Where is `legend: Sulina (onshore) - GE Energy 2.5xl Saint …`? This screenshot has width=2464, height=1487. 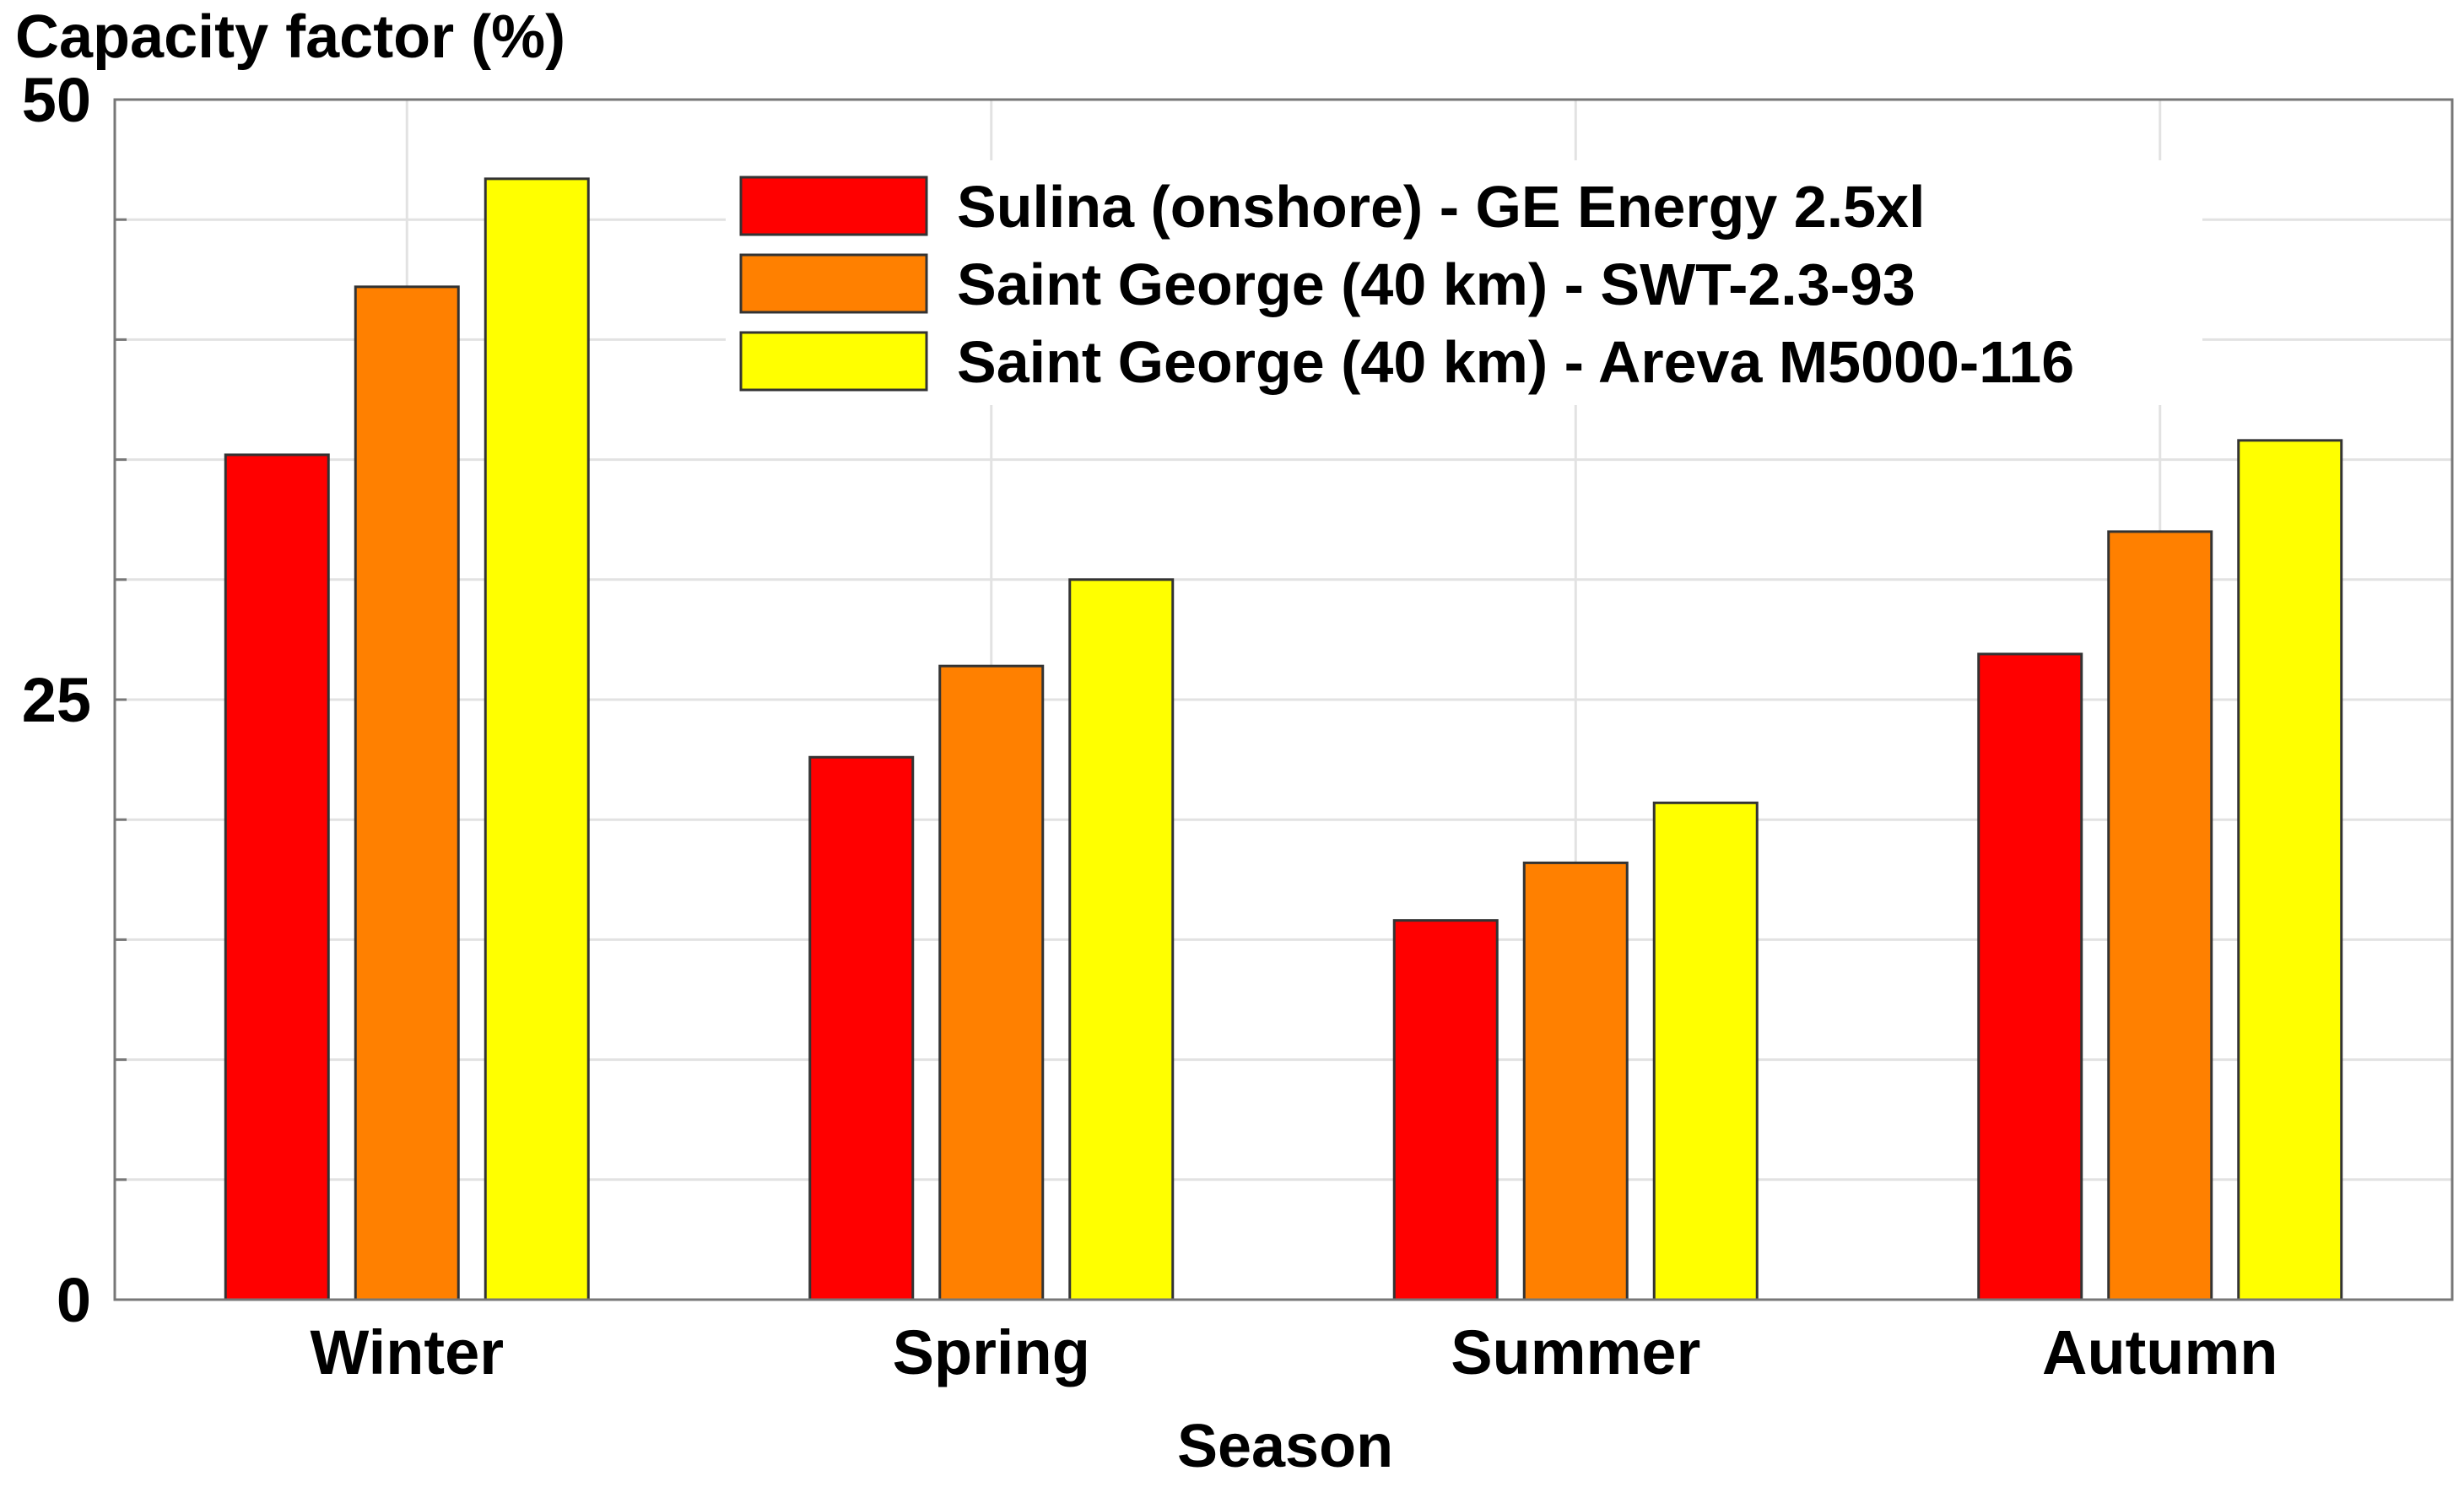
legend: Sulina (onshore) - GE Energy 2.5xl Saint … is located at coordinates (1464, 282).